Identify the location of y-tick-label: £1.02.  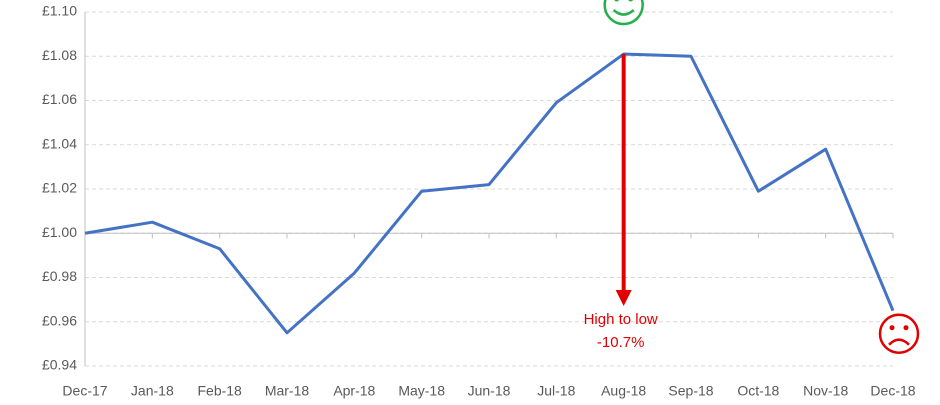
(59, 188).